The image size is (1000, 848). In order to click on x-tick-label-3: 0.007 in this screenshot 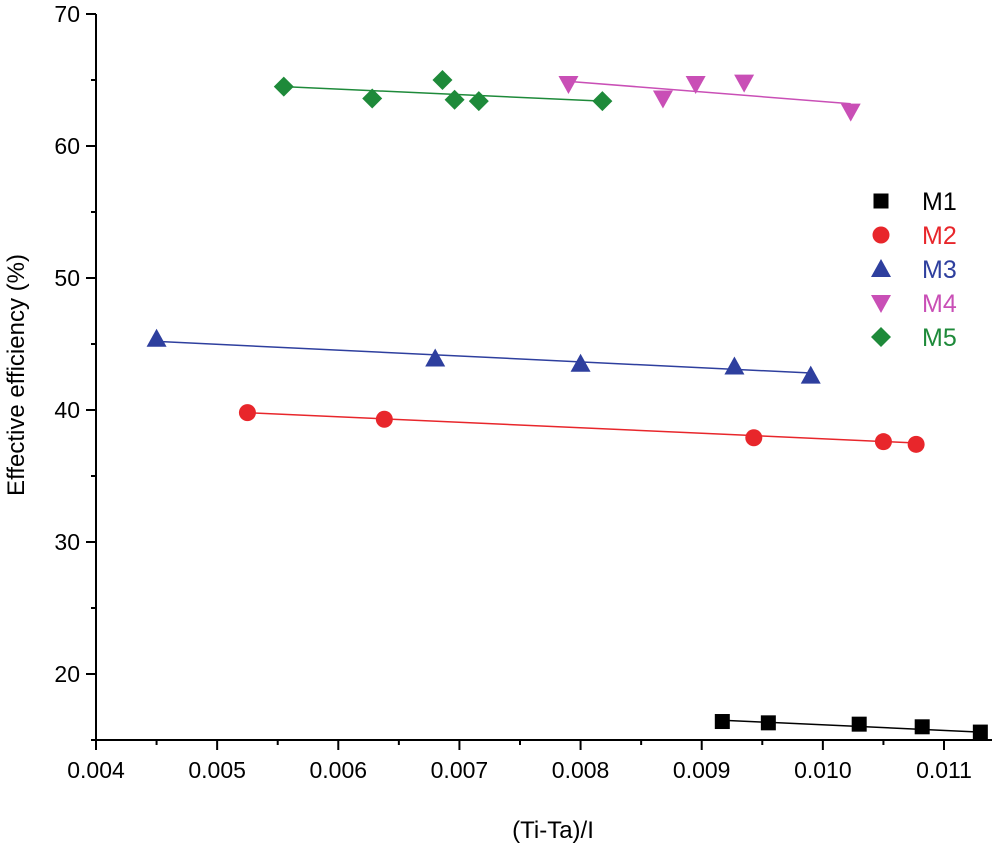, I will do `click(460, 770)`.